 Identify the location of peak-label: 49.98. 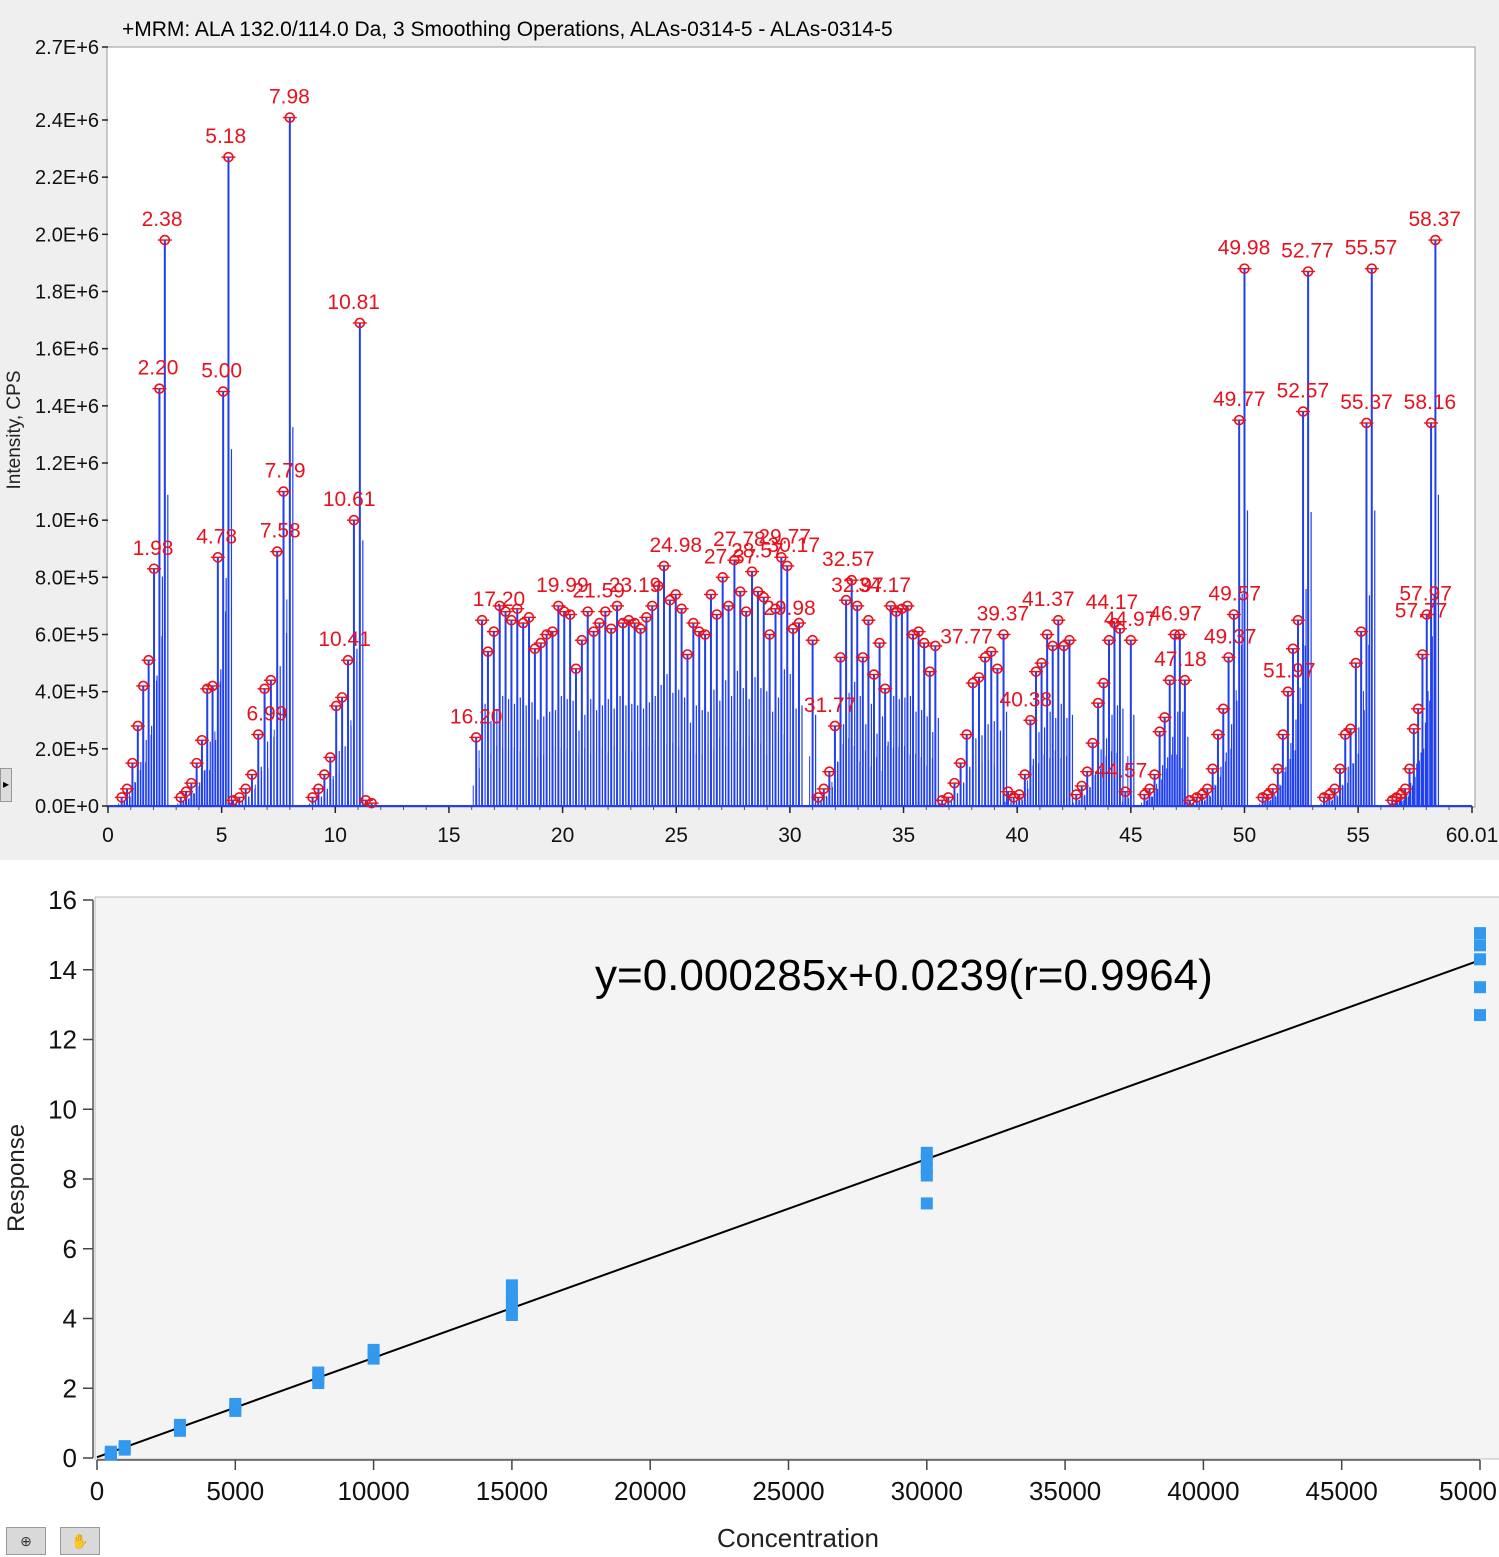
(1244, 248).